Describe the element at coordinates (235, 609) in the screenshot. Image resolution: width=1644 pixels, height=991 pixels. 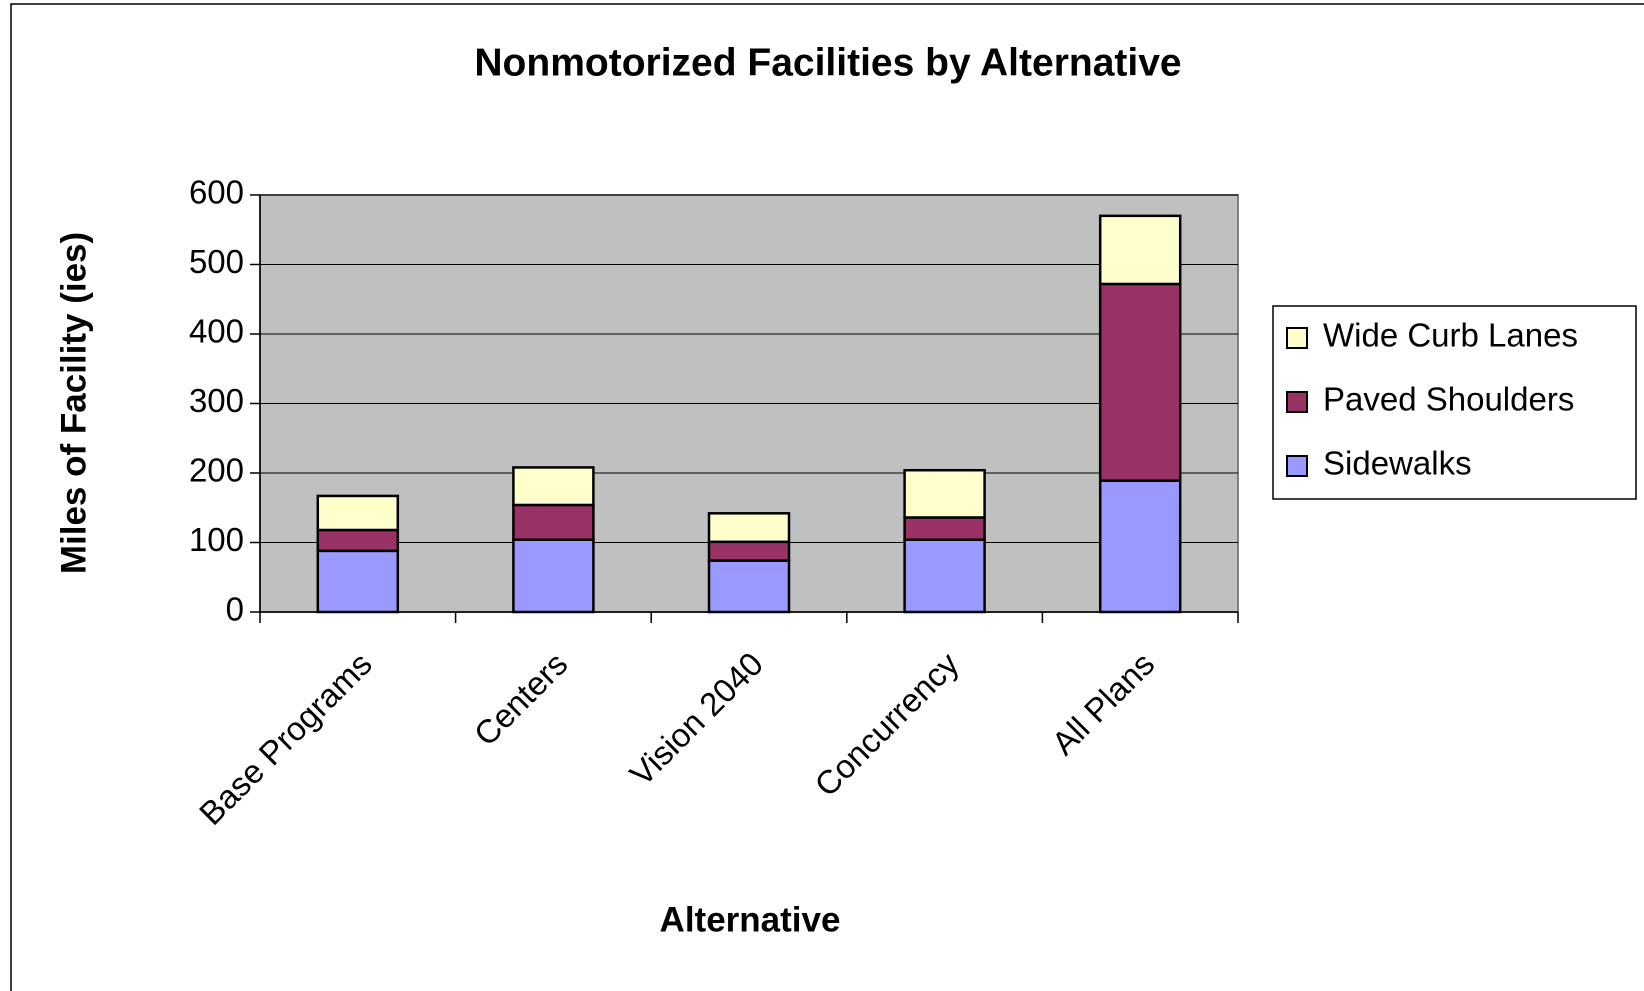
I see `y-tick-label: 0` at that location.